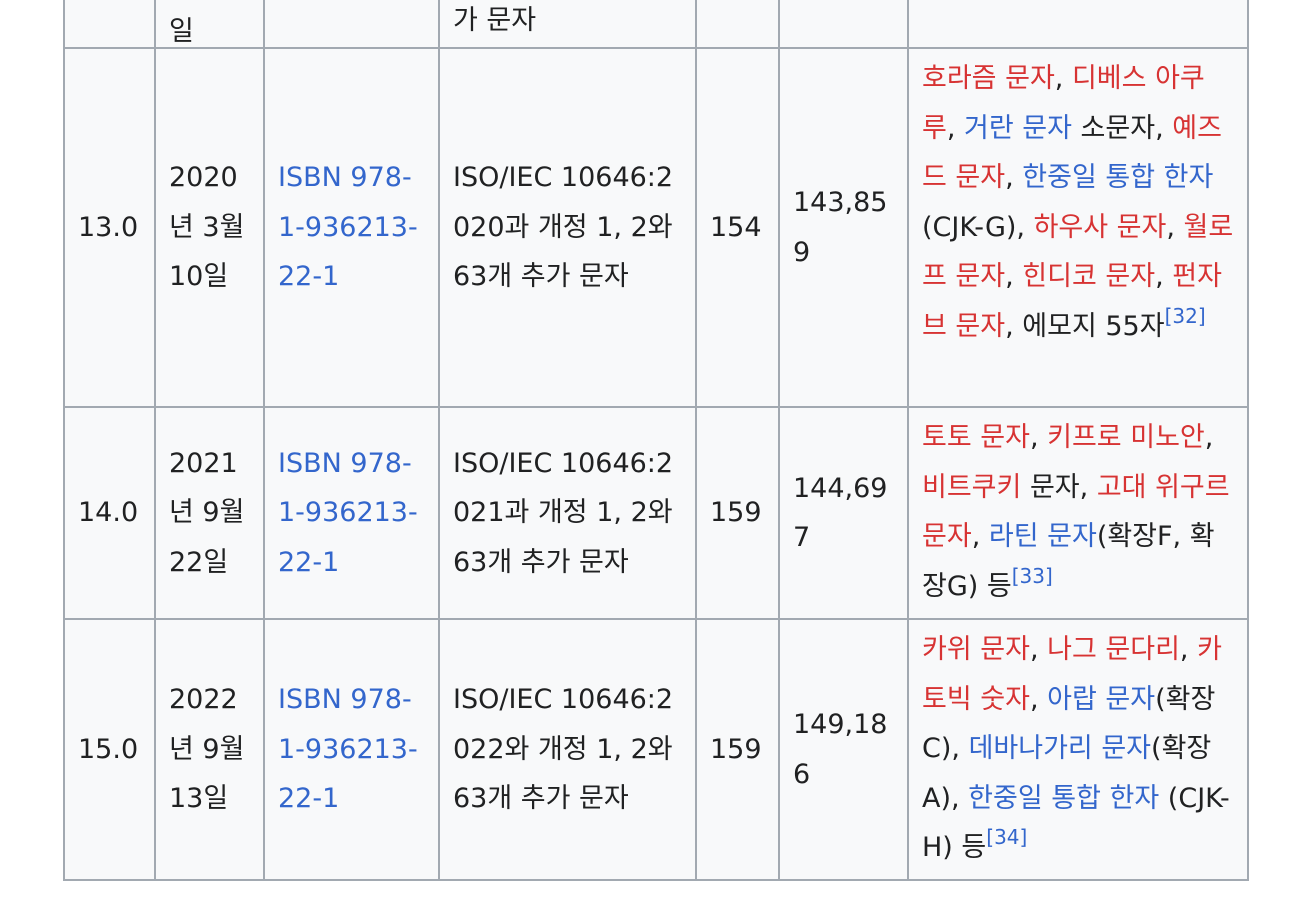  I want to click on script-link: 비트쿠키, so click(972, 487).